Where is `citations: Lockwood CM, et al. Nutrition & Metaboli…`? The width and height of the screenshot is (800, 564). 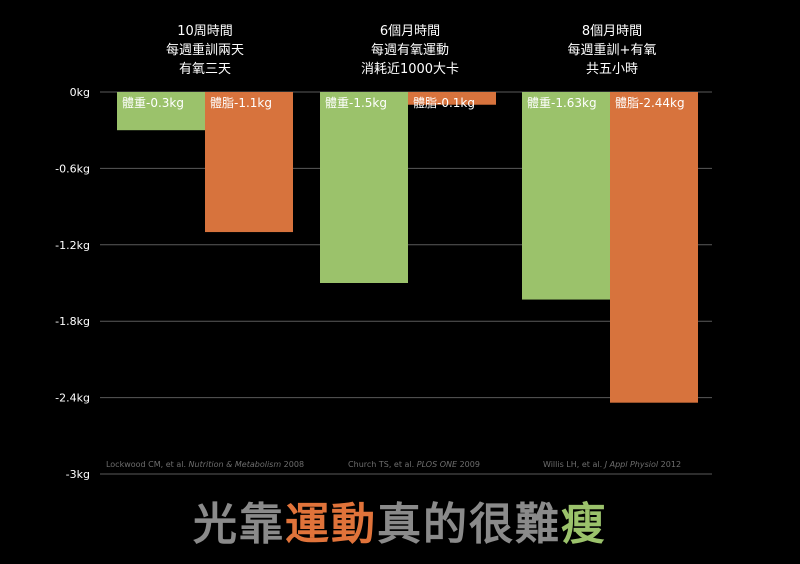 citations: Lockwood CM, et al. Nutrition & Metaboli… is located at coordinates (393, 464).